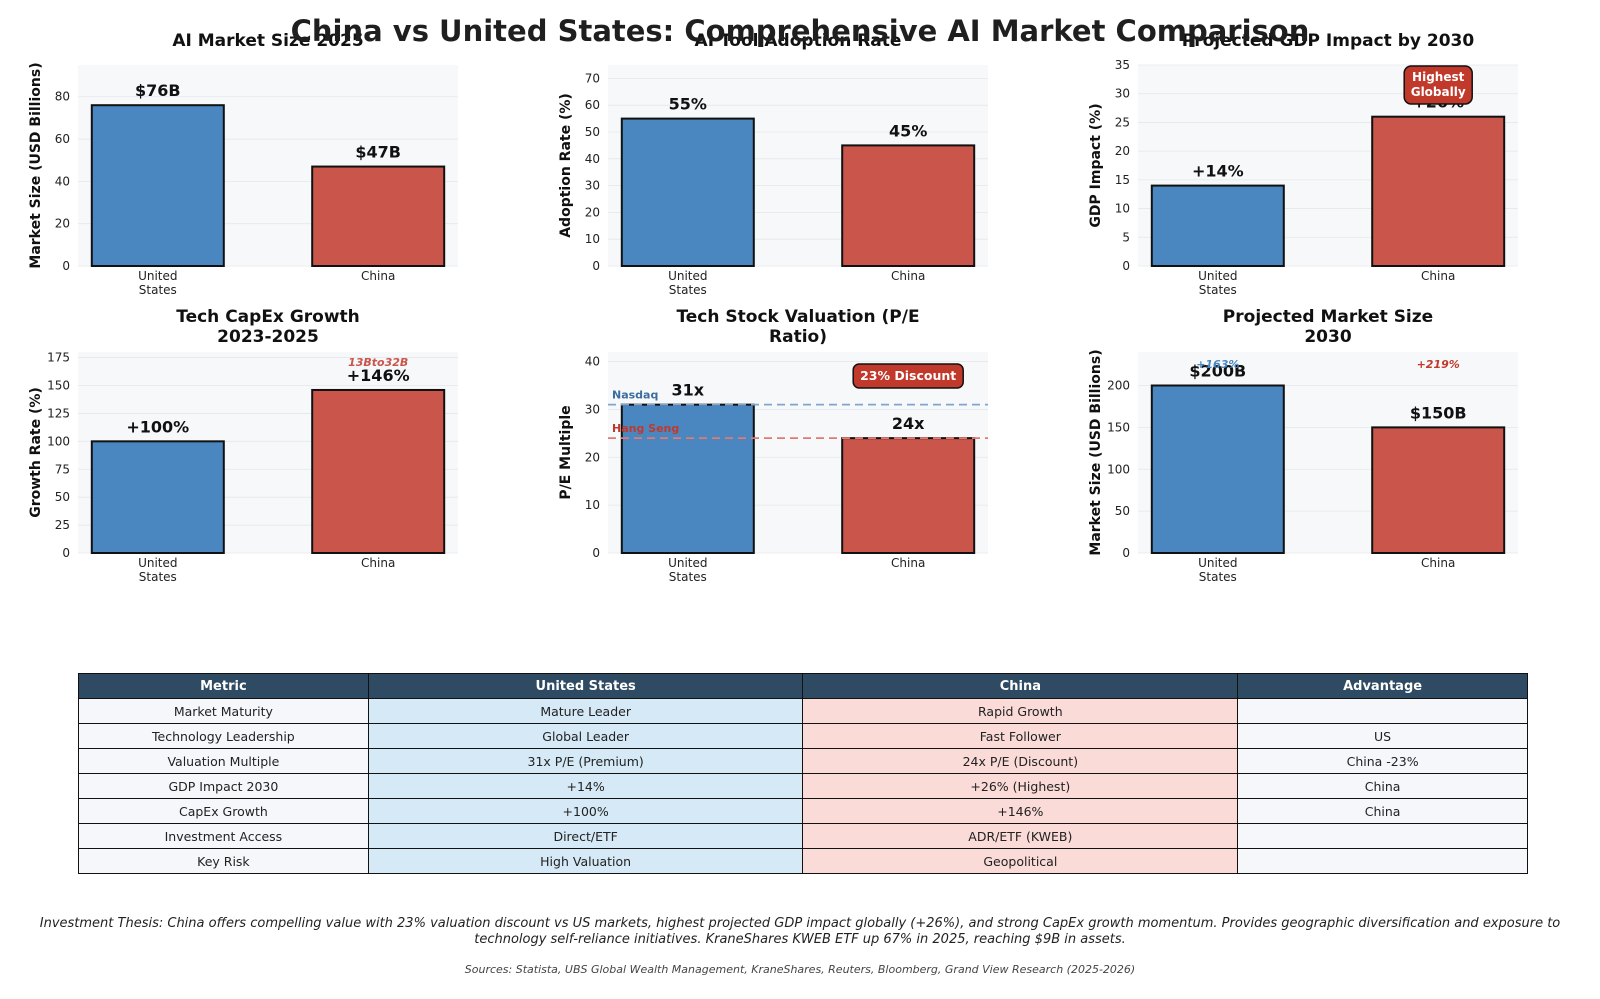 The height and width of the screenshot is (999, 1600). What do you see at coordinates (688, 104) in the screenshot?
I see `bar-value-label: 55%` at bounding box center [688, 104].